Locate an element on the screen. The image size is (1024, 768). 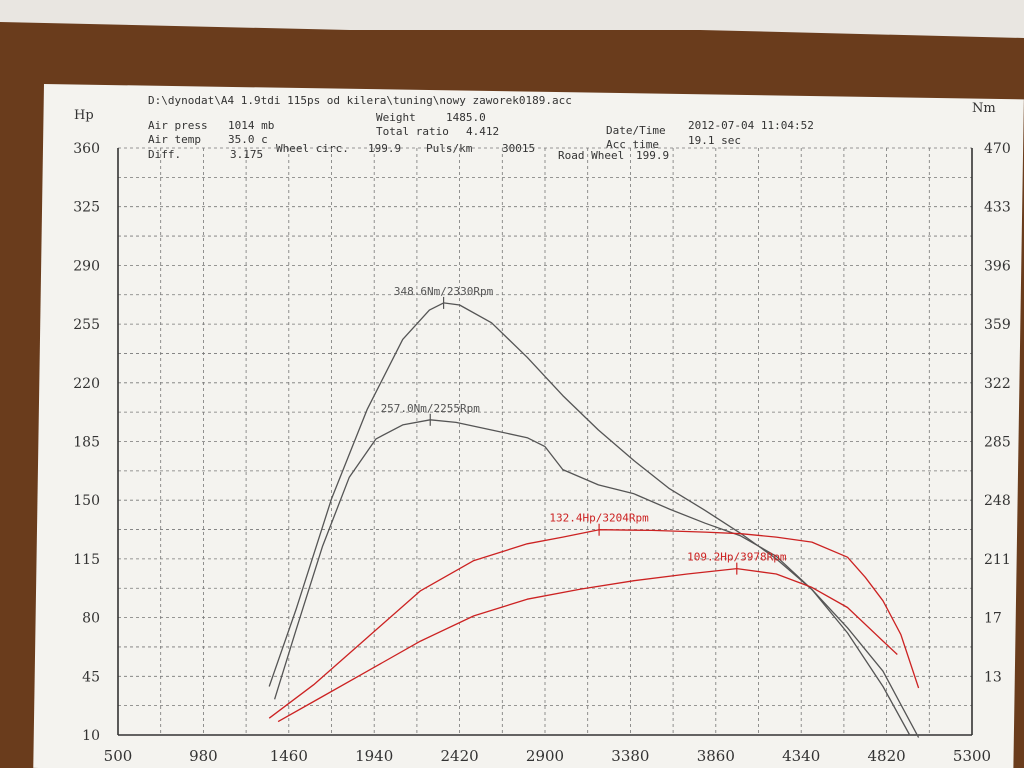
y-left-tick-label: 290 is located at coordinates (86, 266).